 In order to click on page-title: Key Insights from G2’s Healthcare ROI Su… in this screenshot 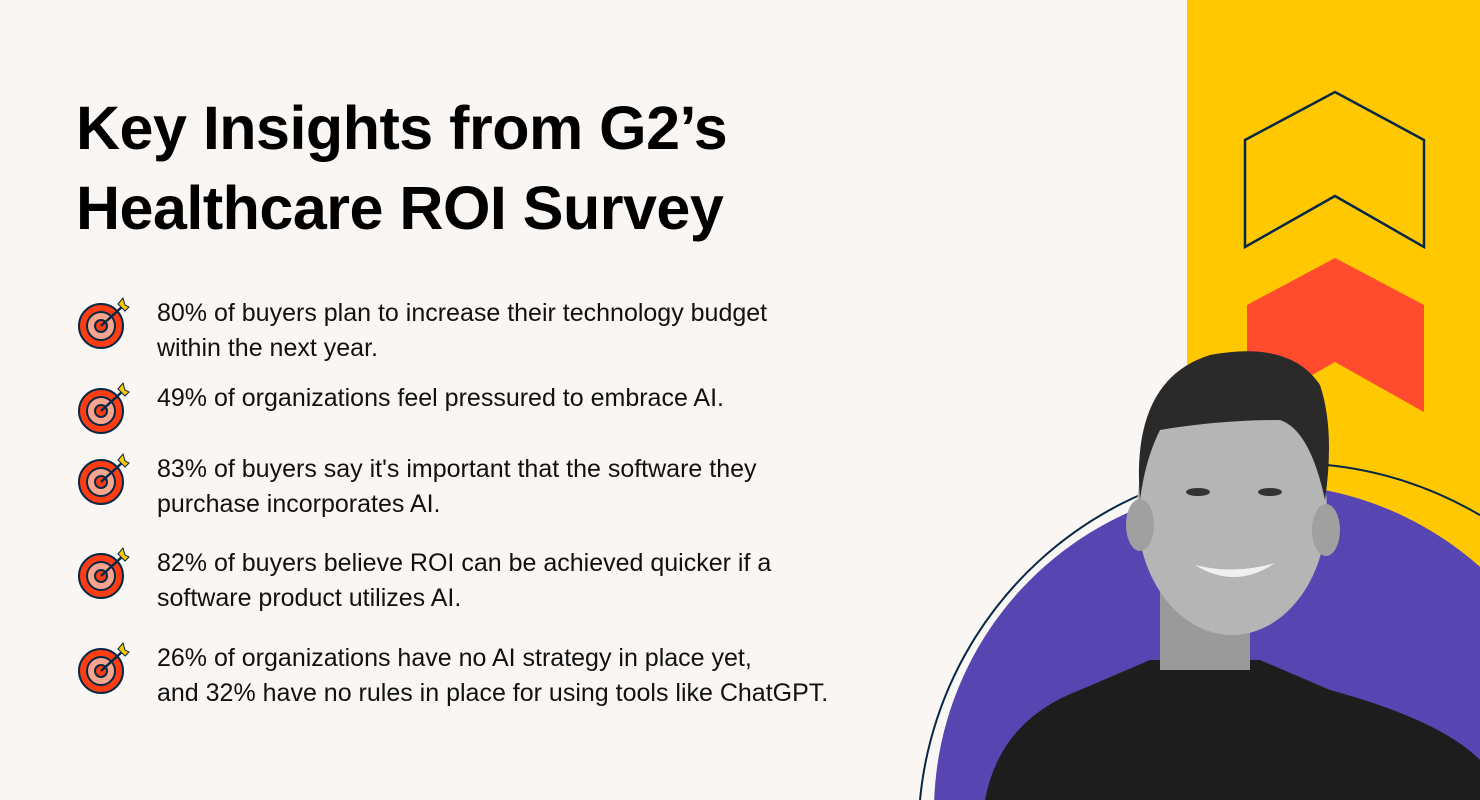, I will do `click(476, 168)`.